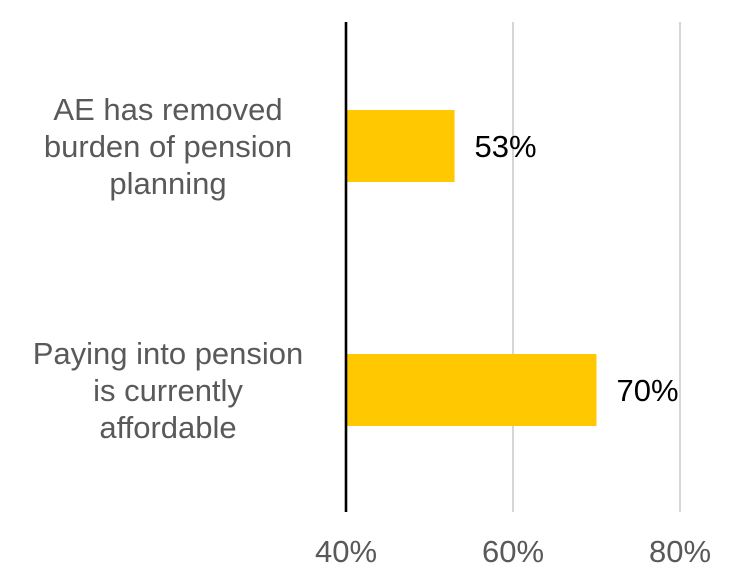 The height and width of the screenshot is (581, 729). What do you see at coordinates (167, 183) in the screenshot?
I see `category-label-line: planning` at bounding box center [167, 183].